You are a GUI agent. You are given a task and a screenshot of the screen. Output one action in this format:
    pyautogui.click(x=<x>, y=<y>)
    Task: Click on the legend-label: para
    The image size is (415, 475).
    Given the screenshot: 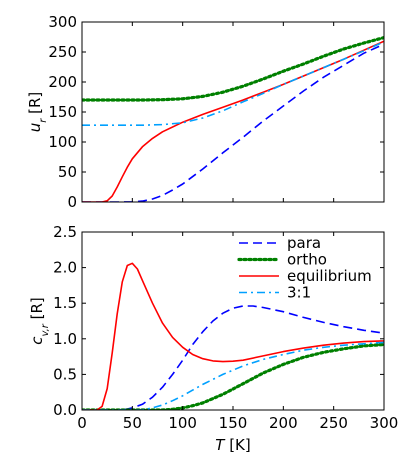 What is the action you would take?
    pyautogui.click(x=304, y=243)
    